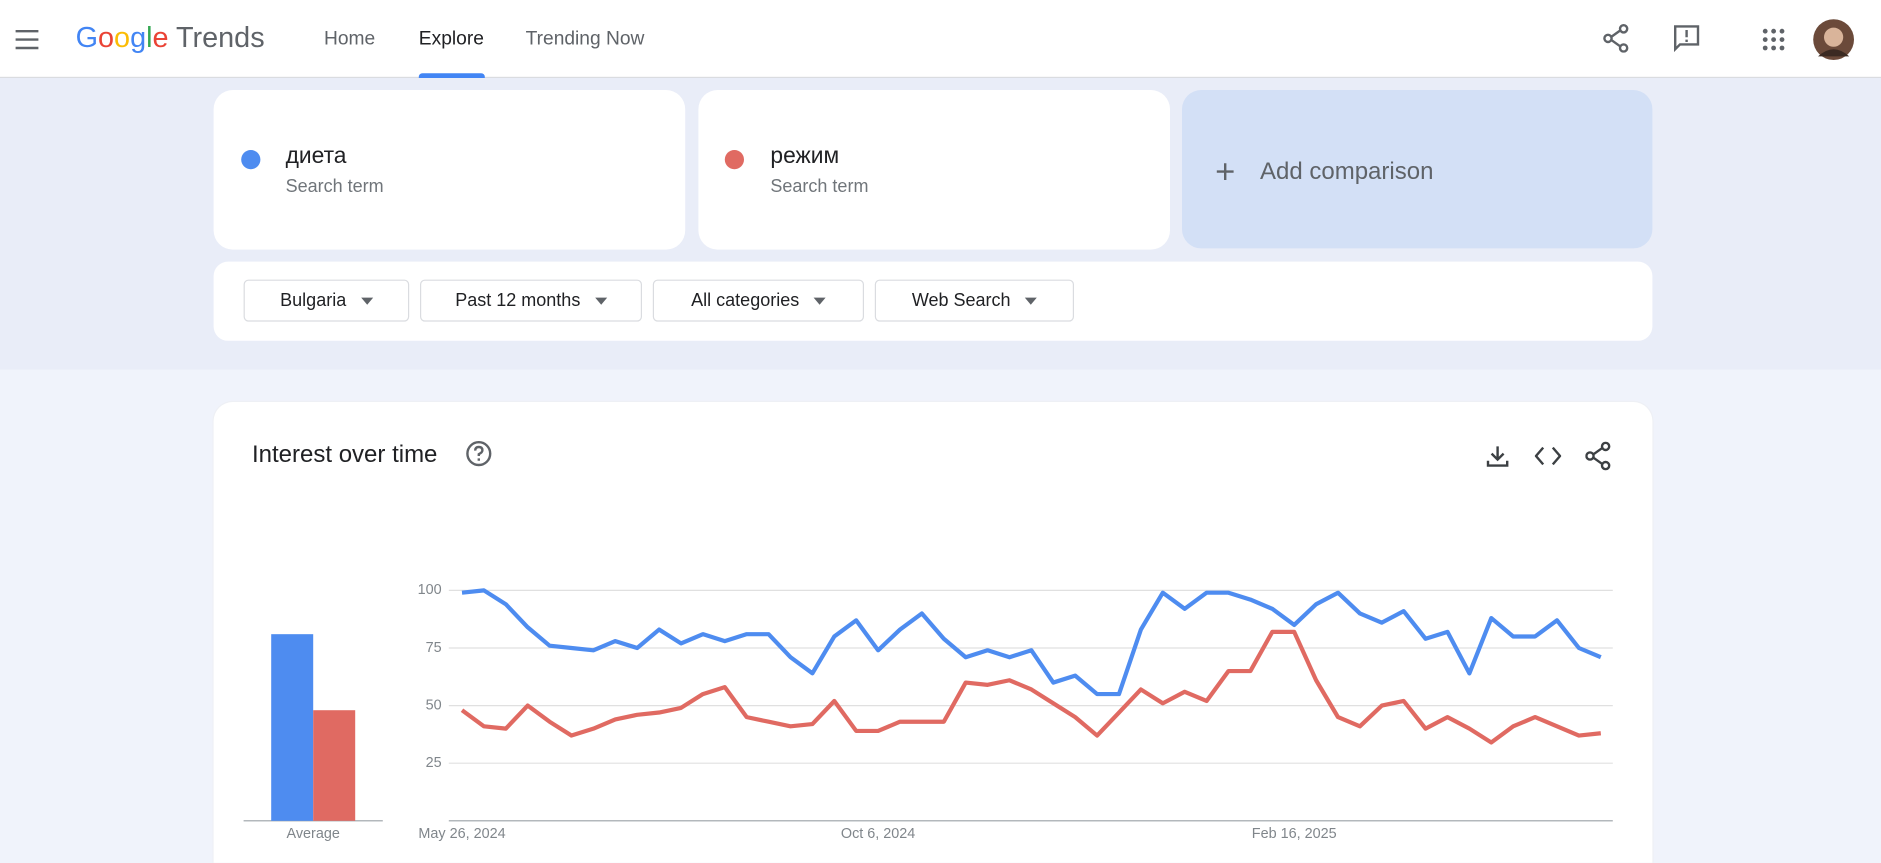 This screenshot has width=1881, height=863. What do you see at coordinates (1498, 456) in the screenshot?
I see `download-icon` at bounding box center [1498, 456].